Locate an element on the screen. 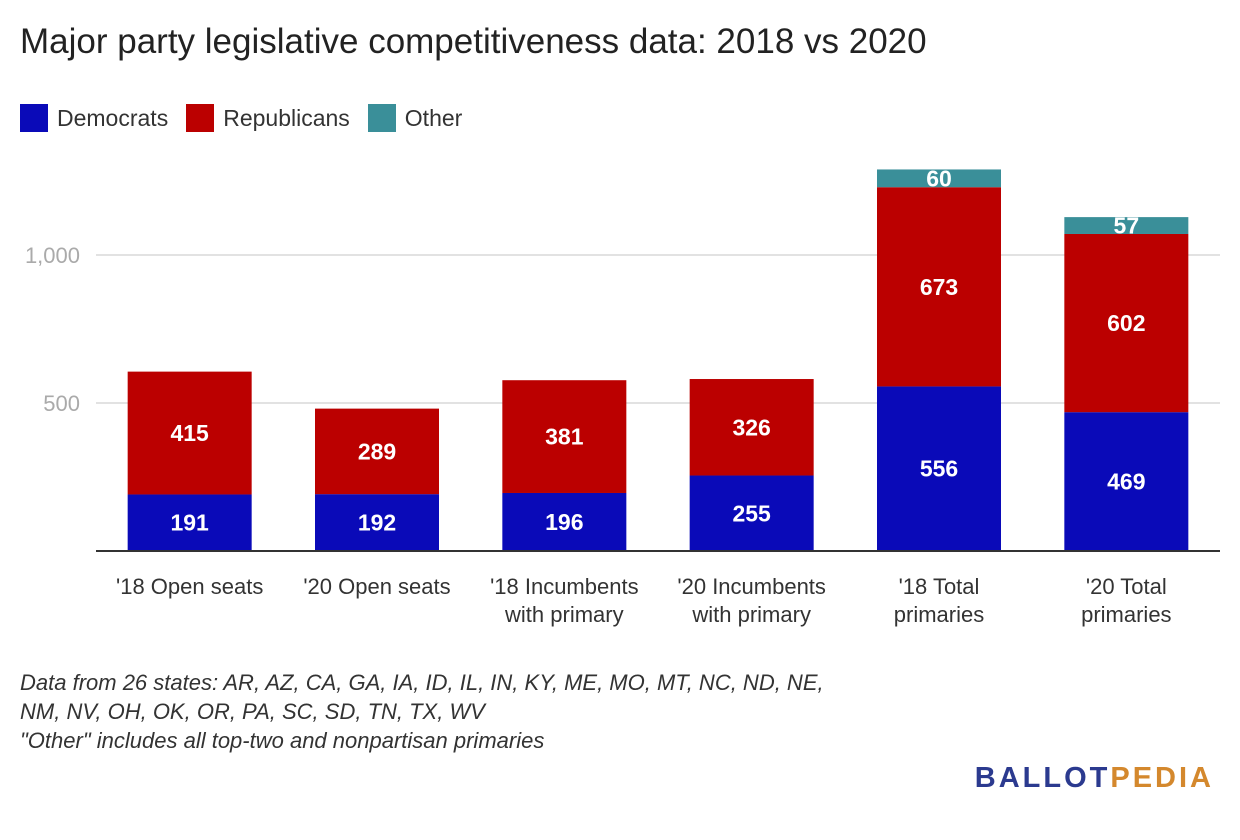 Image resolution: width=1240 pixels, height=840 pixels. data-label-democrats-2: 196 is located at coordinates (564, 522).